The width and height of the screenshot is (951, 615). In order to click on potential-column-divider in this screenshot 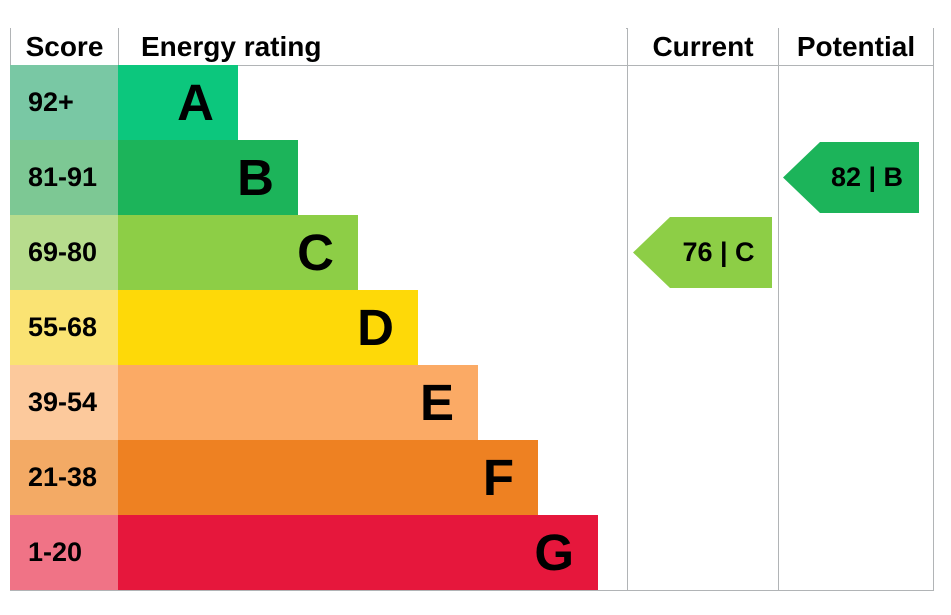, I will do `click(778, 309)`.